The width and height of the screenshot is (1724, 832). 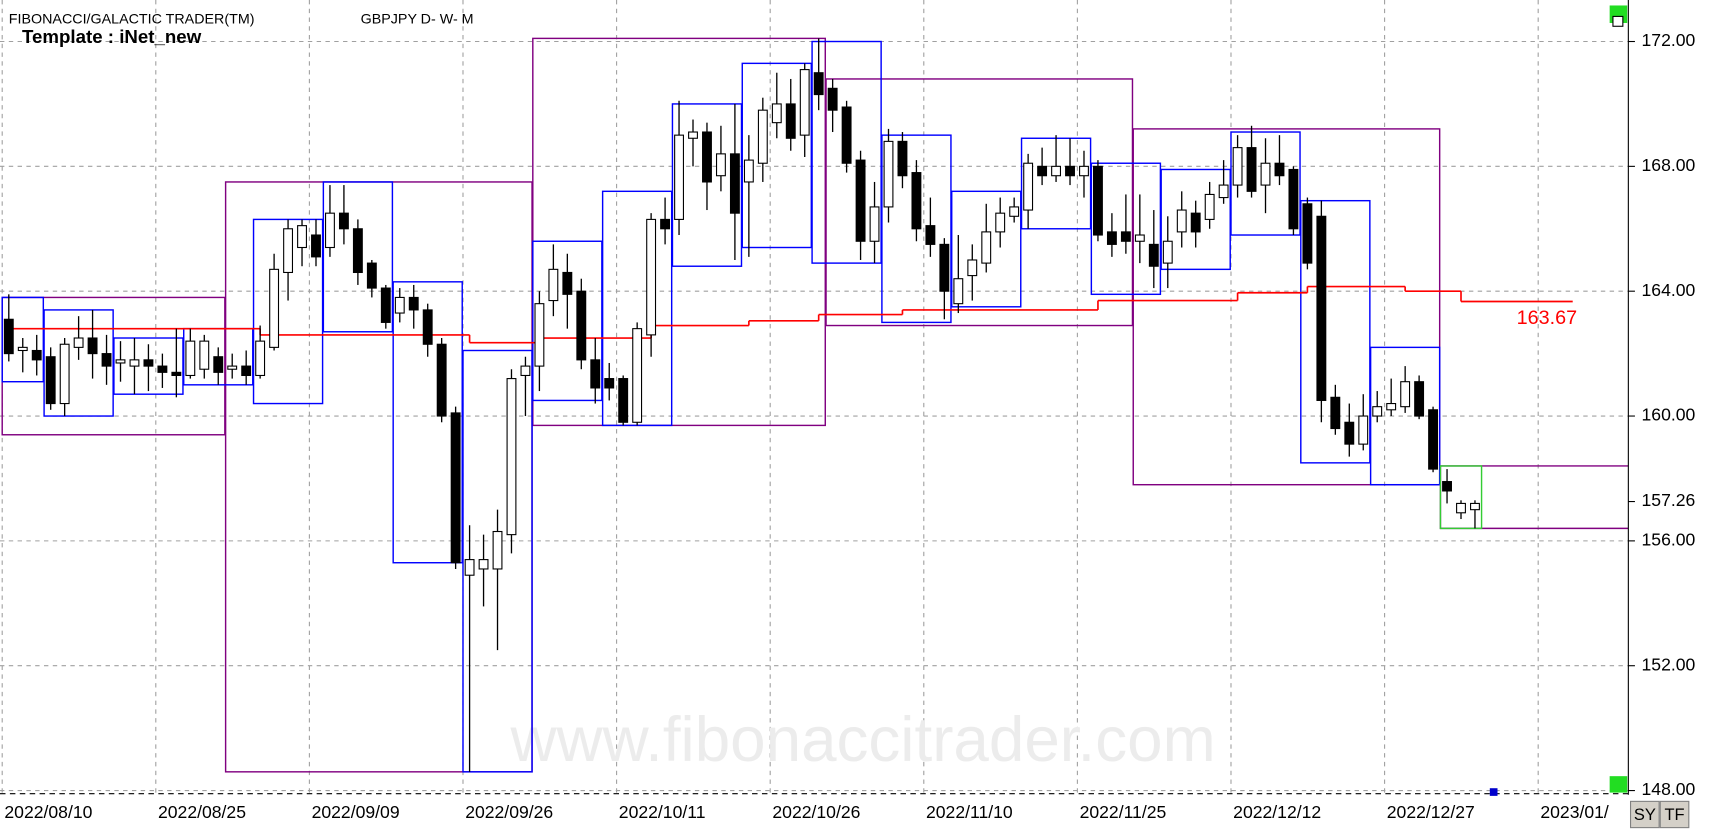 What do you see at coordinates (1669, 789) in the screenshot?
I see `y-tick-label: 148.00` at bounding box center [1669, 789].